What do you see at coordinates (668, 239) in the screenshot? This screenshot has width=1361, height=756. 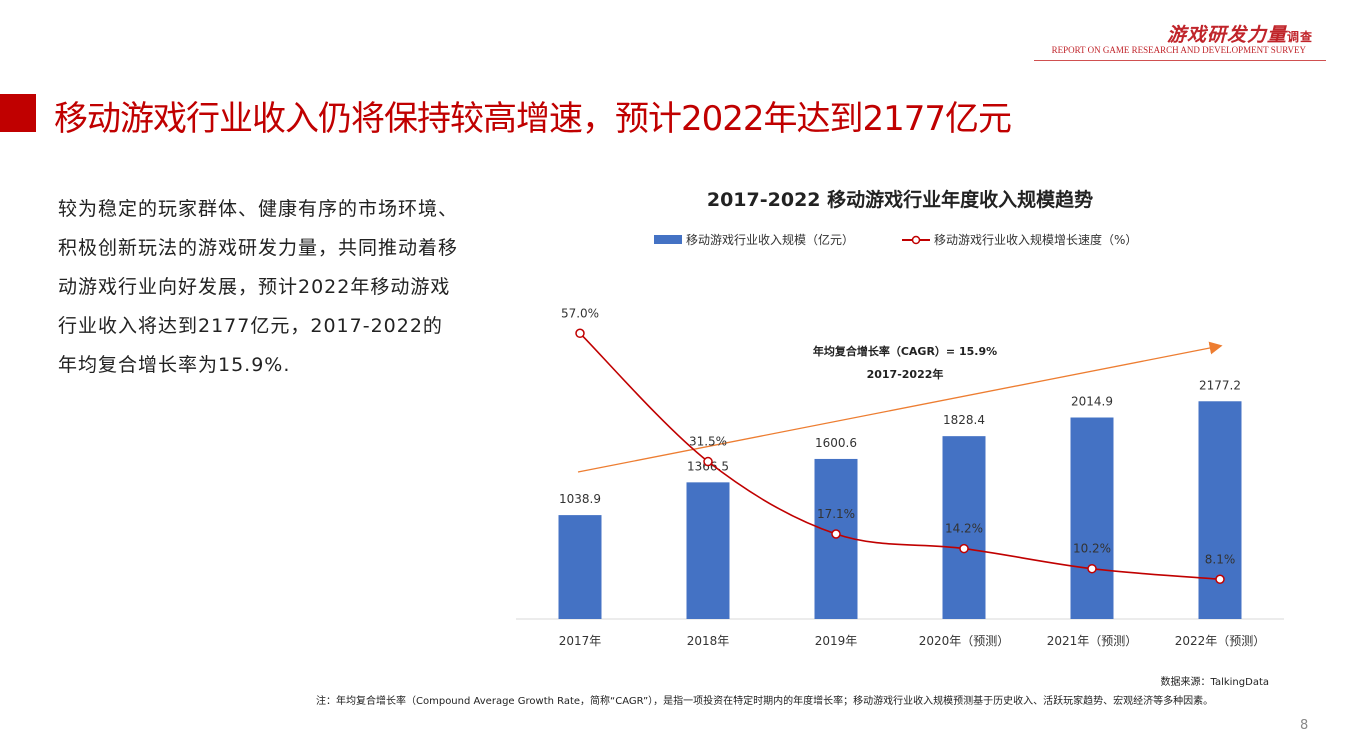 I see `legend-bar-swatch` at bounding box center [668, 239].